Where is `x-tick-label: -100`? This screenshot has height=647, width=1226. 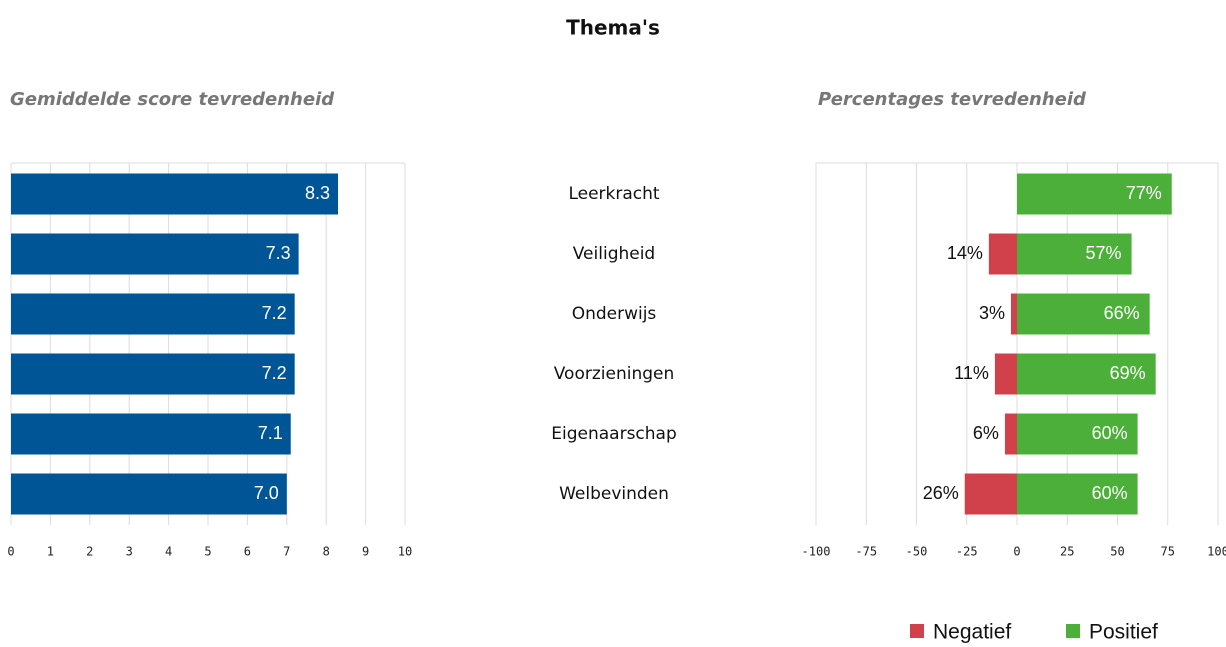 x-tick-label: -100 is located at coordinates (816, 552).